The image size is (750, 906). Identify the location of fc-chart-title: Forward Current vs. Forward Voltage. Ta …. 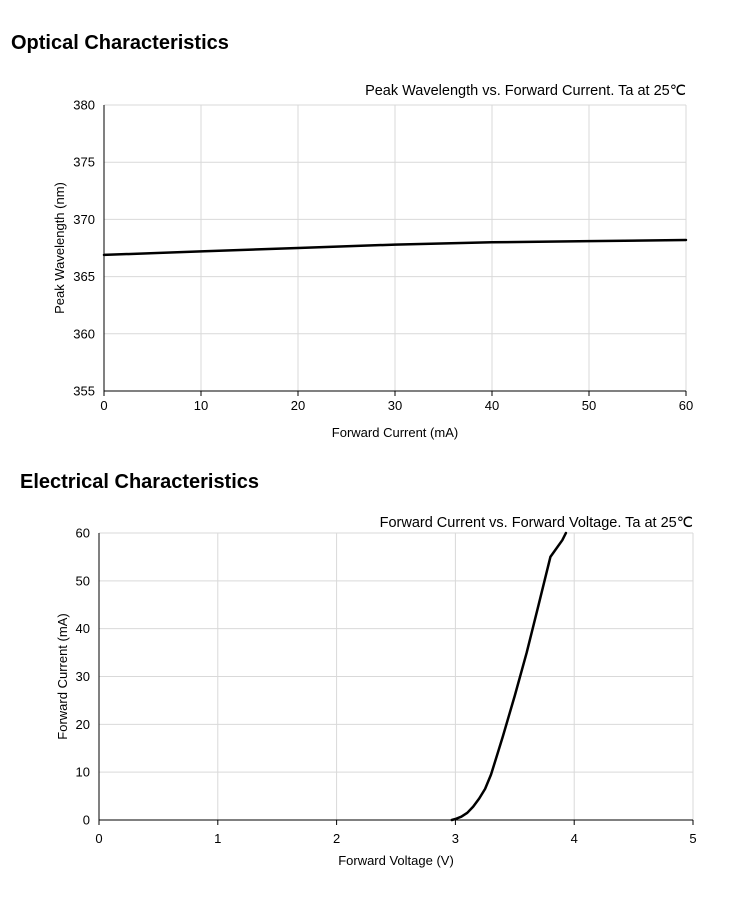
(536, 523).